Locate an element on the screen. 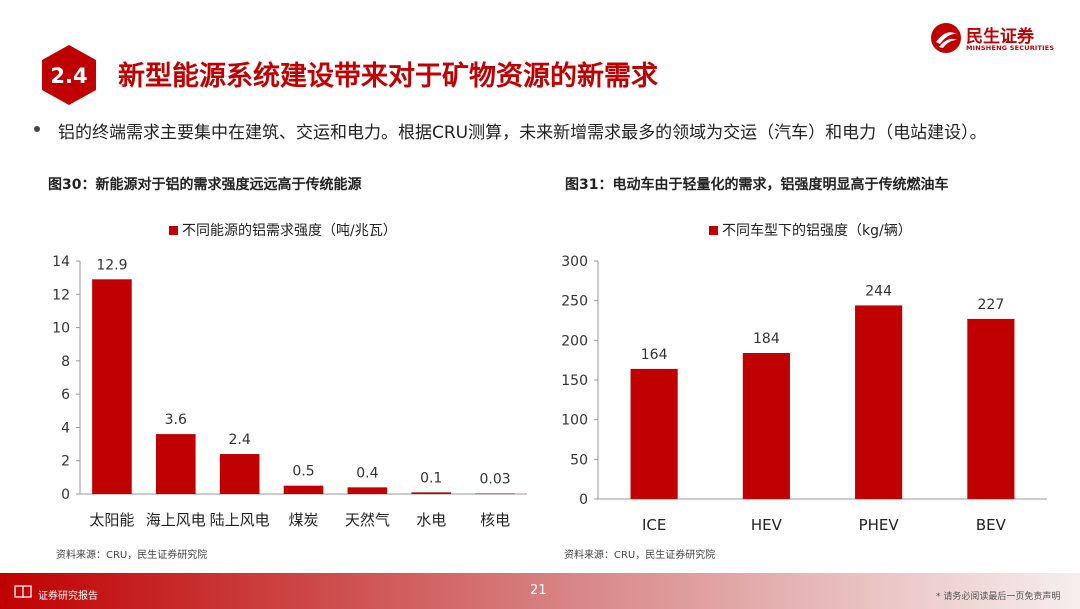 The image size is (1080, 609). data-label-陆上风电: 2.4 is located at coordinates (240, 440).